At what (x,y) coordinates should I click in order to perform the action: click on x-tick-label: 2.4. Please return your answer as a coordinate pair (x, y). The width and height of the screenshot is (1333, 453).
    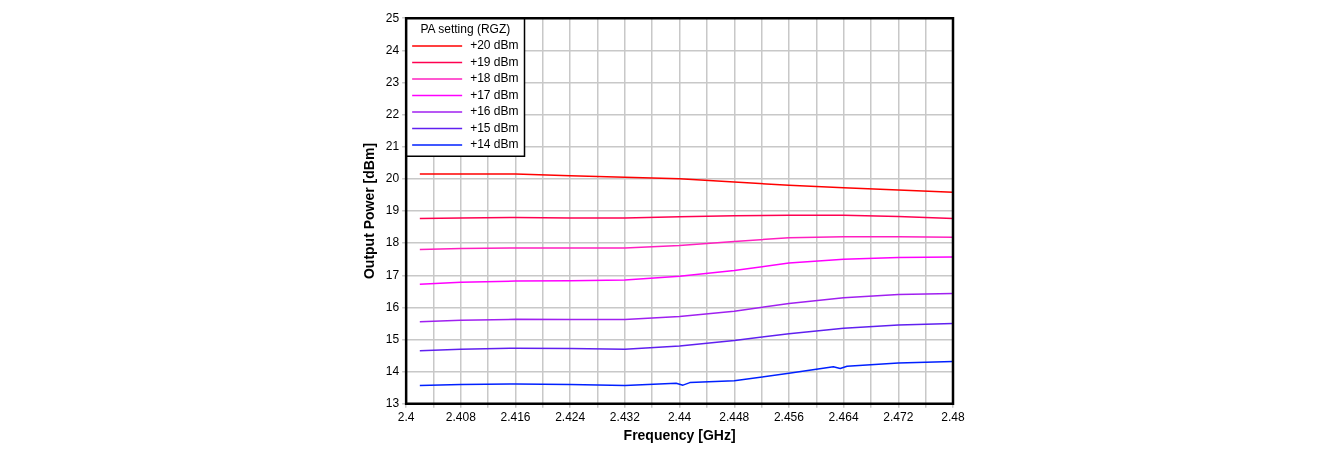
    Looking at the image, I should click on (406, 417).